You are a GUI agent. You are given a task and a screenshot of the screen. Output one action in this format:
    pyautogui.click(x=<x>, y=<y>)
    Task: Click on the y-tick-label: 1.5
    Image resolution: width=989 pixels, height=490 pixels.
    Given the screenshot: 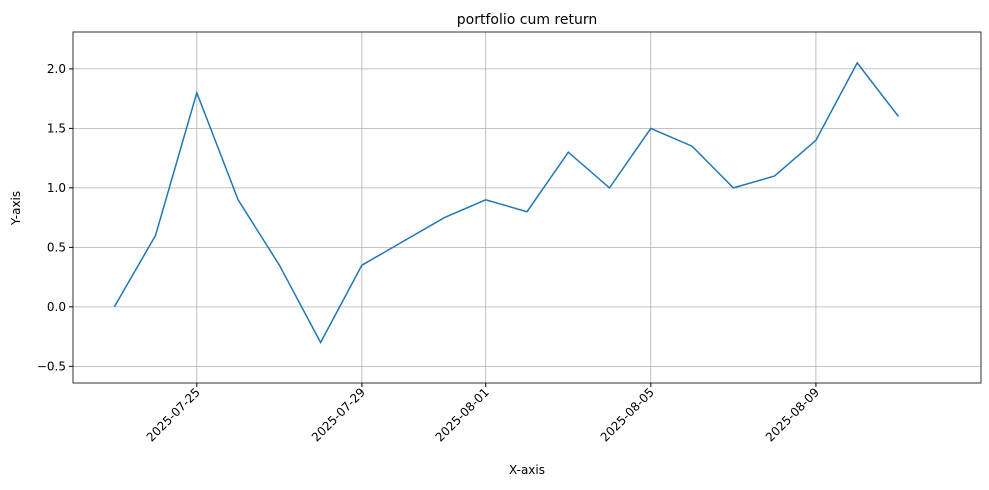 What is the action you would take?
    pyautogui.click(x=56, y=128)
    